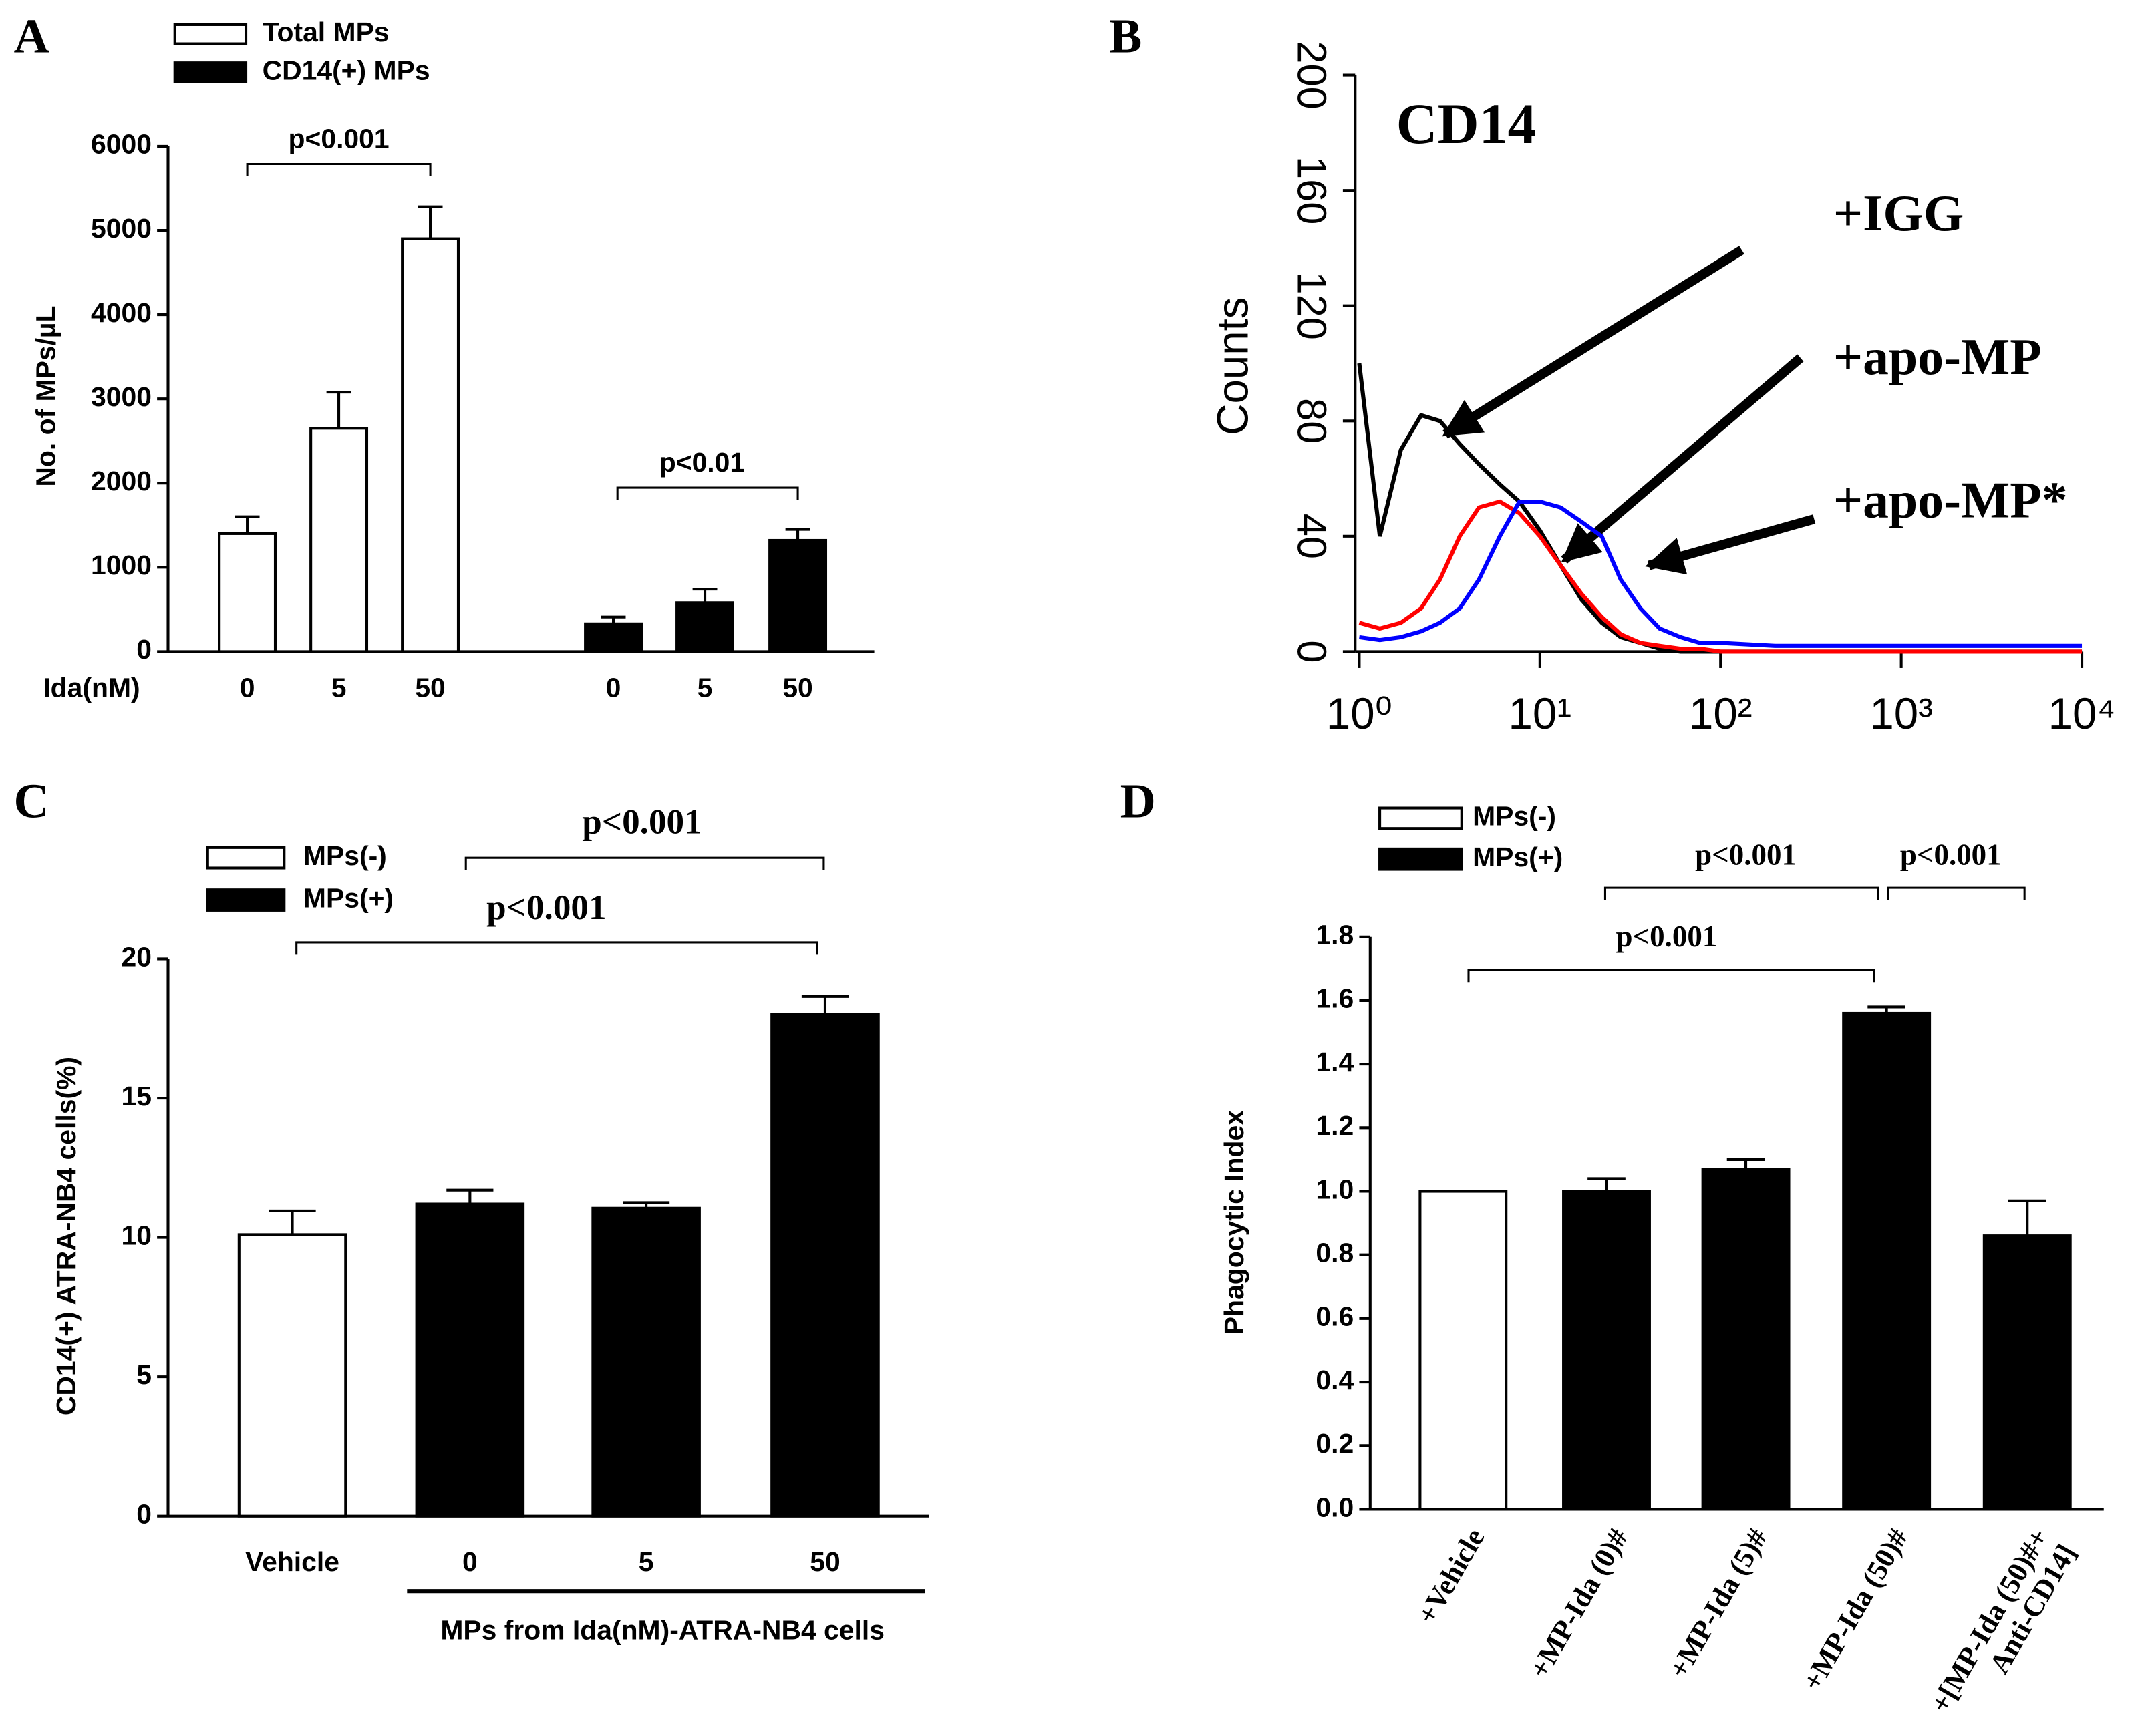  What do you see at coordinates (1312, 75) in the screenshot?
I see `y-tick-label: 200` at bounding box center [1312, 75].